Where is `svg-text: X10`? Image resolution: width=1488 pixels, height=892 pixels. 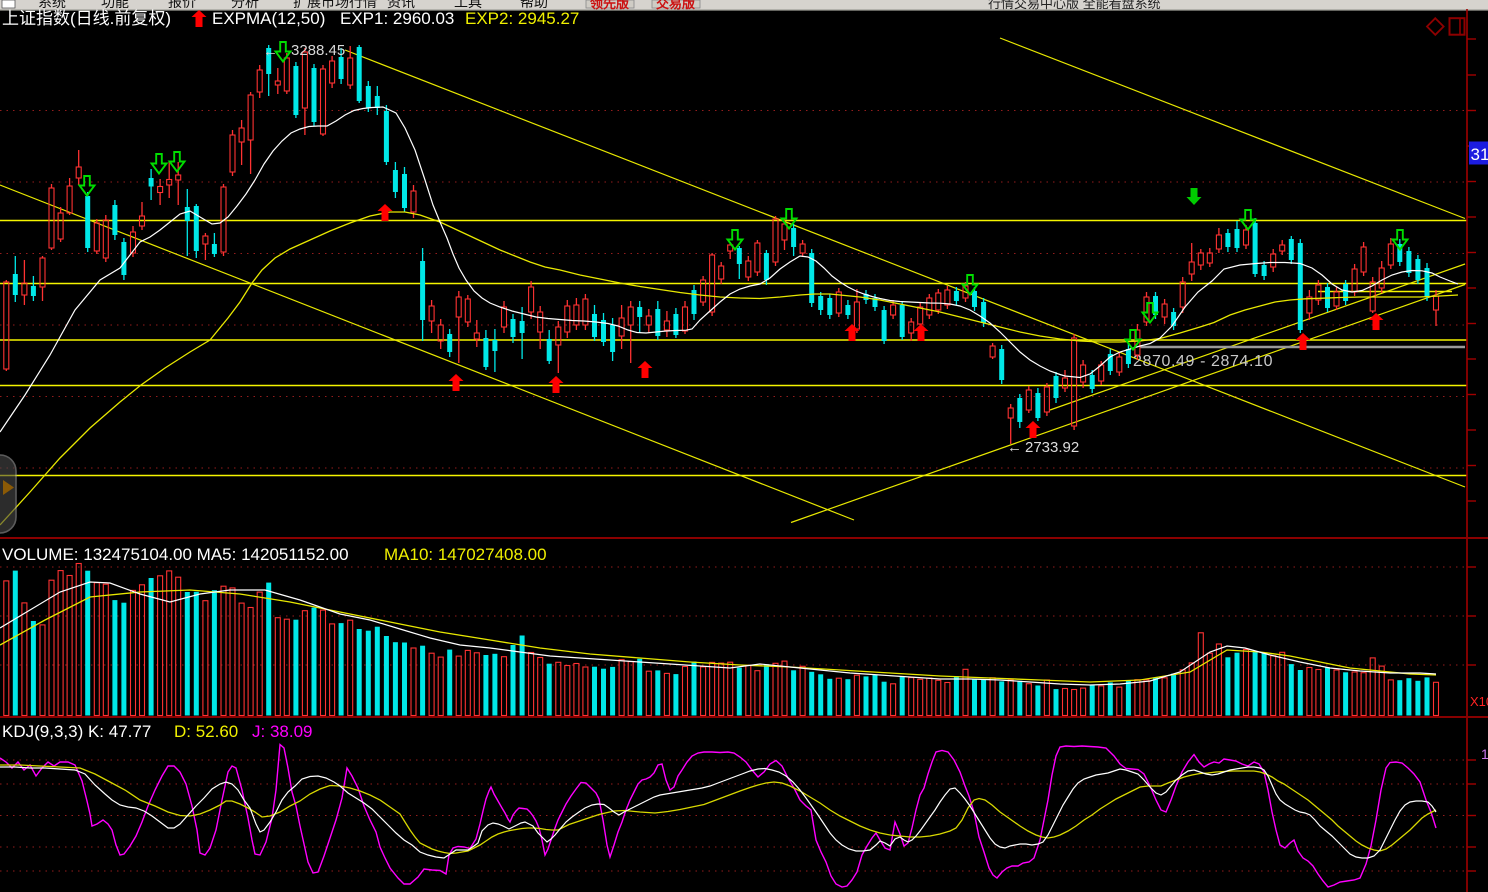 svg-text: X10 is located at coordinates (1479, 701).